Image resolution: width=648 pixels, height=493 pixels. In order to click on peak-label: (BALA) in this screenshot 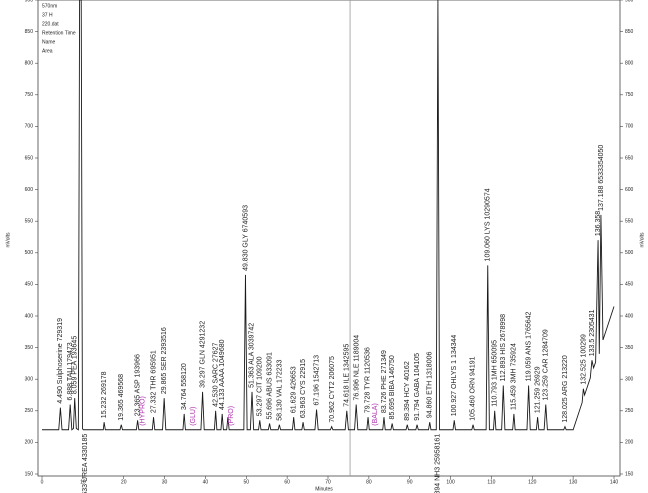, I will do `click(375, 414)`.